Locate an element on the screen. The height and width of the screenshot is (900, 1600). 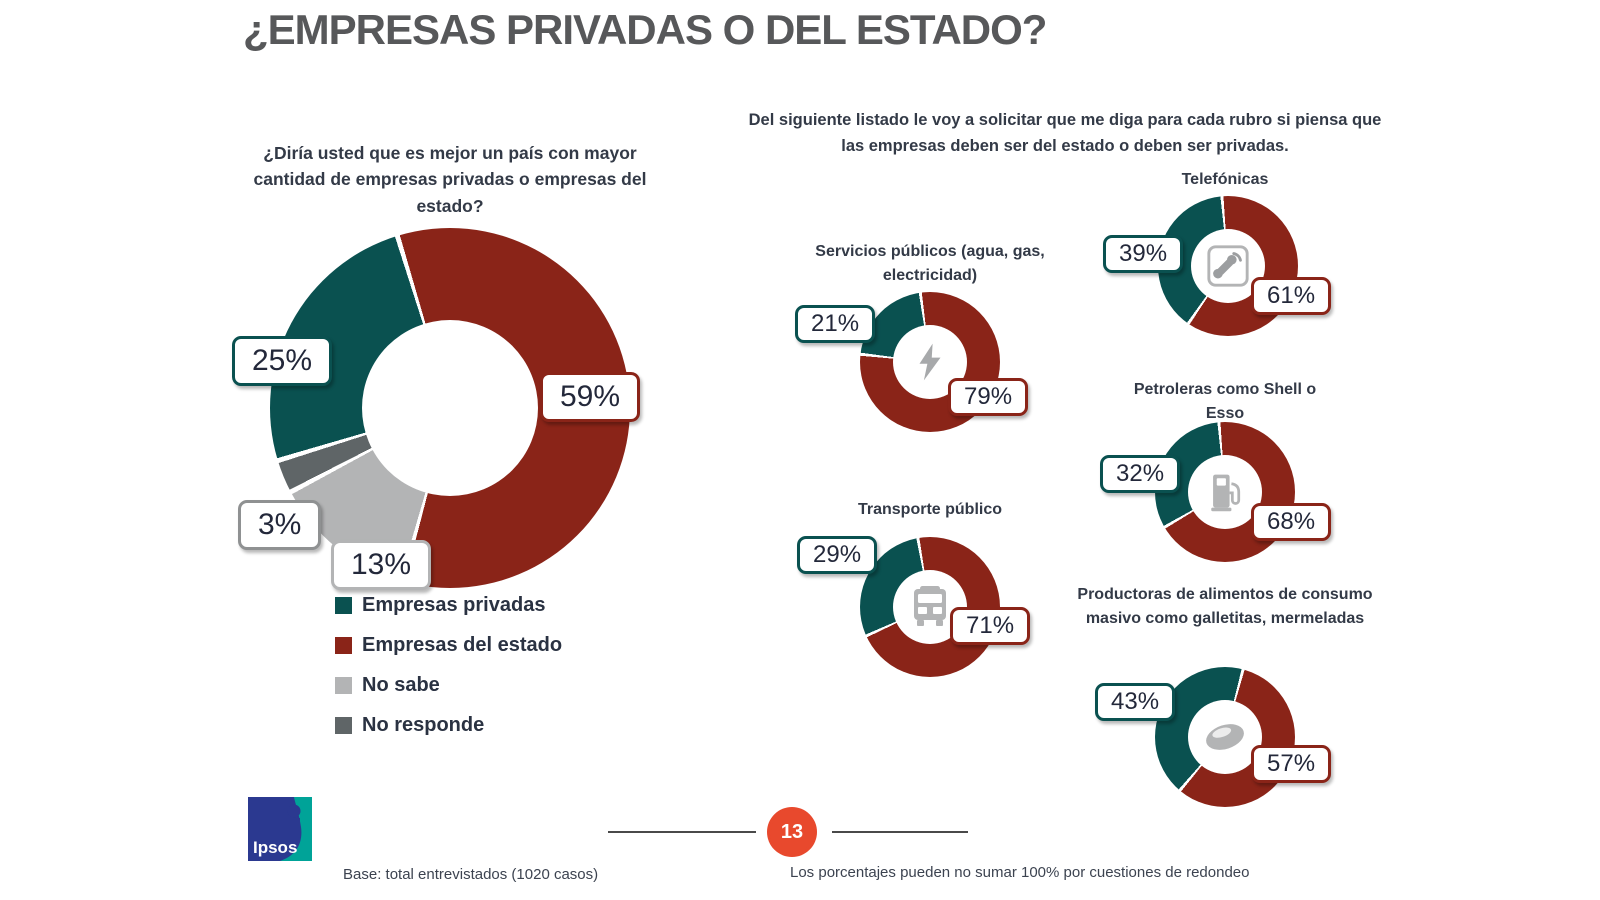
legend-label: Empresas privadas is located at coordinates (454, 605).